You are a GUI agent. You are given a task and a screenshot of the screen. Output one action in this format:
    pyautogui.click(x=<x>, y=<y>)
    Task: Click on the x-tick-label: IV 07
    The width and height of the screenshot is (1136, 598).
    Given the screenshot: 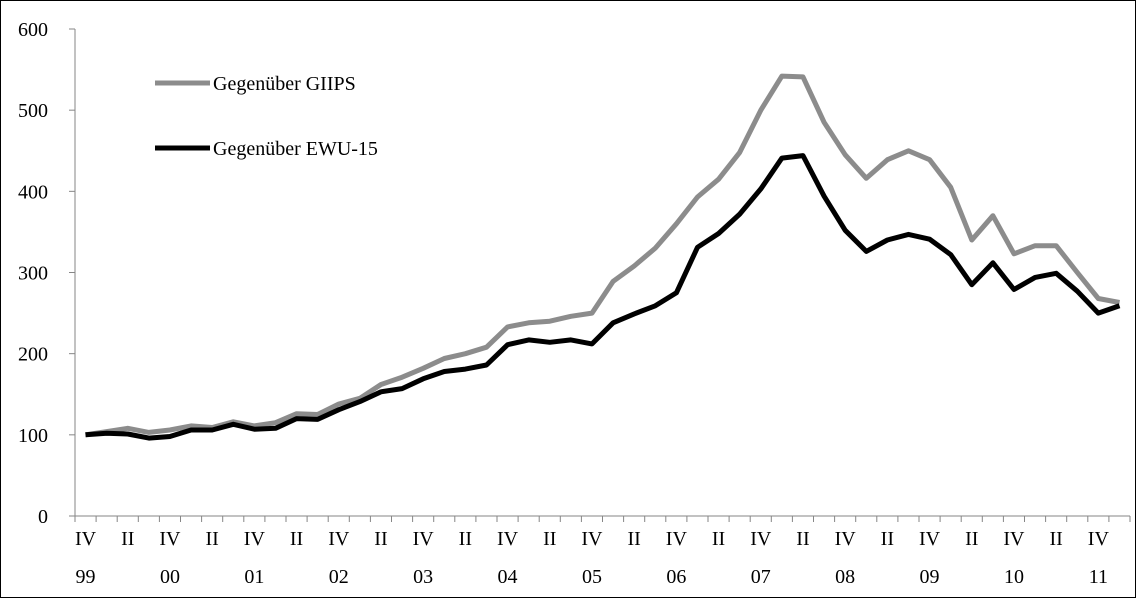 What is the action you would take?
    pyautogui.click(x=761, y=558)
    